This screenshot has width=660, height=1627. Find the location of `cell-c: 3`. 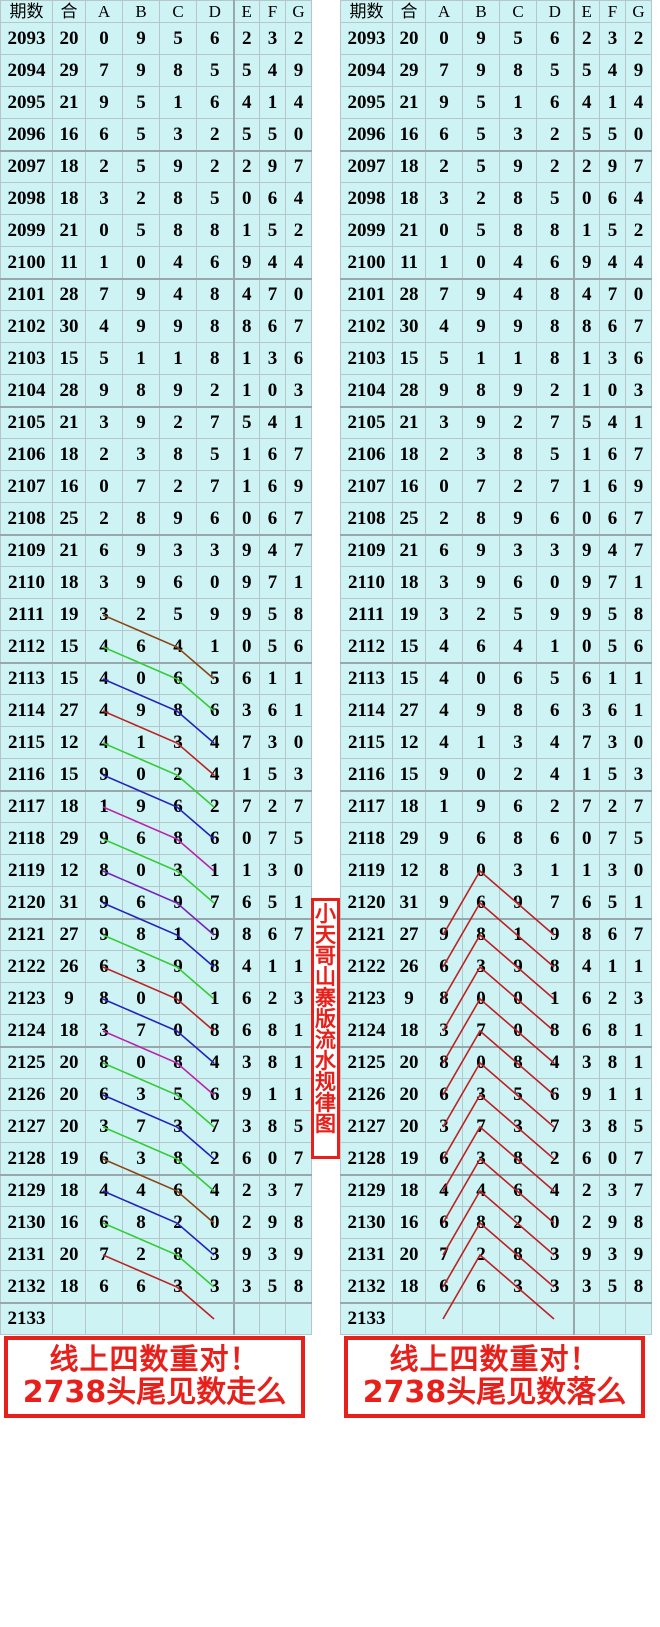

cell-c: 3 is located at coordinates (518, 742).